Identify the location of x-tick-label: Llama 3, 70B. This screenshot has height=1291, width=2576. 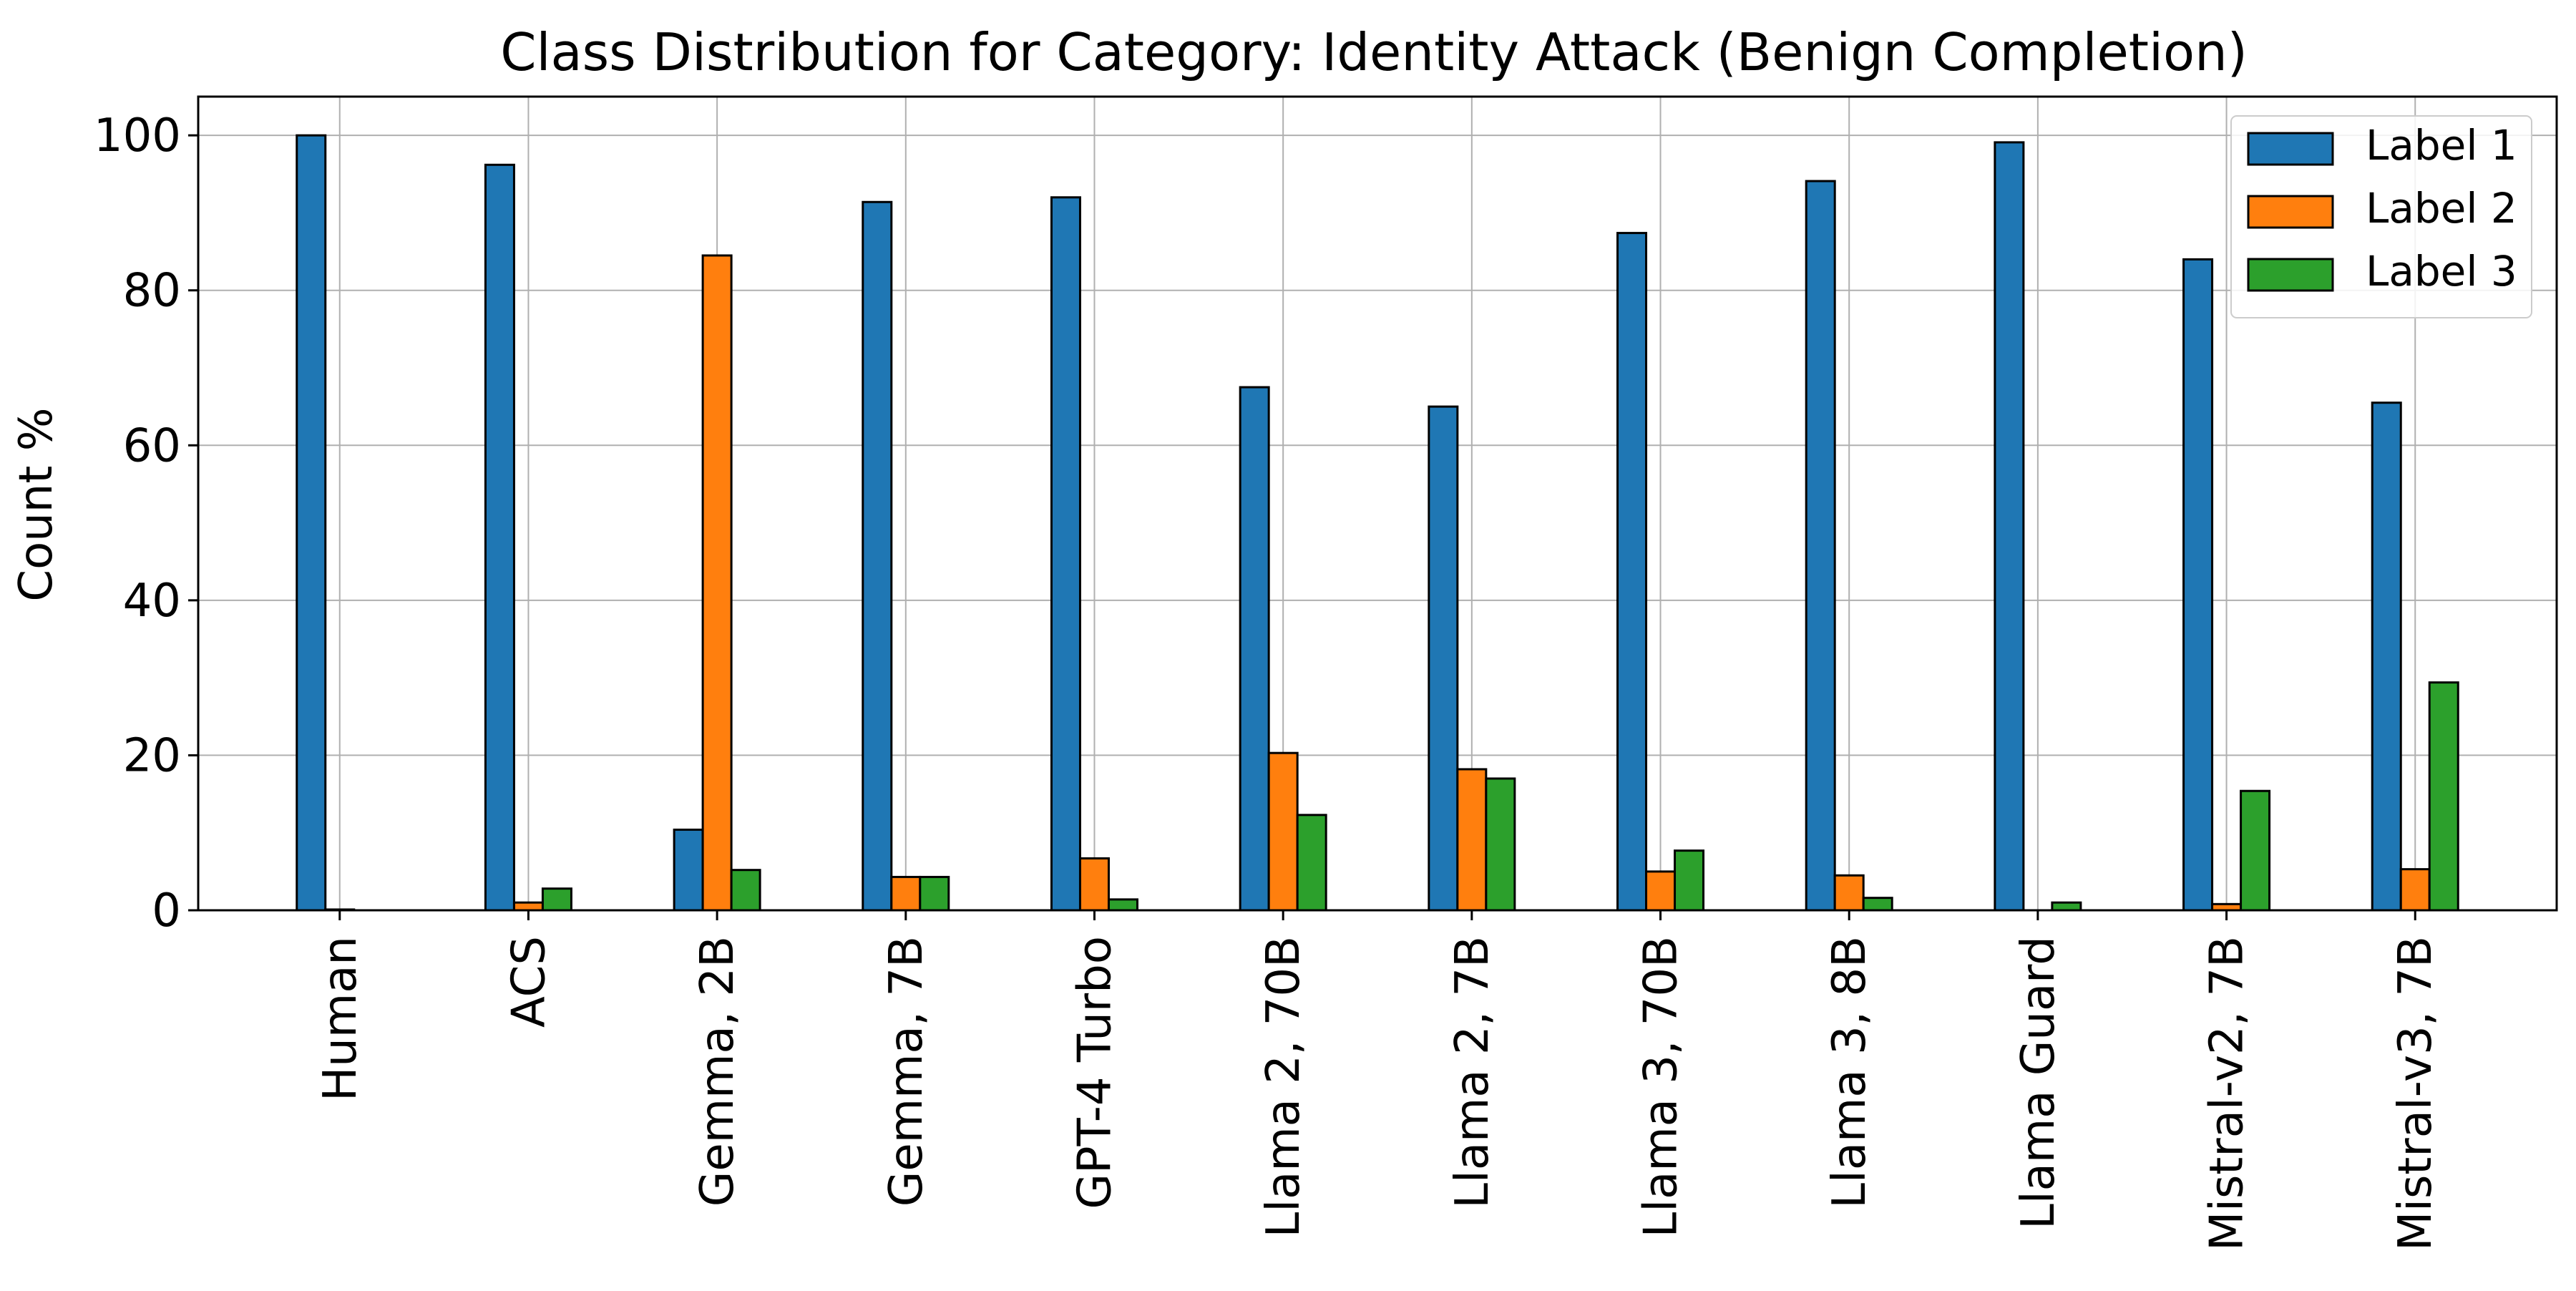
(1661, 1086).